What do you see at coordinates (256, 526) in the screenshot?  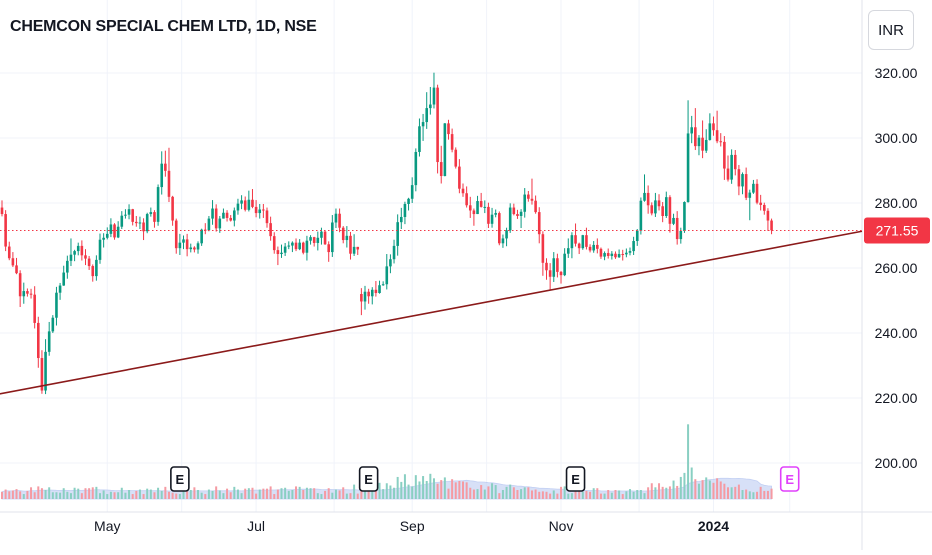 I see `x-tick-label: Jul` at bounding box center [256, 526].